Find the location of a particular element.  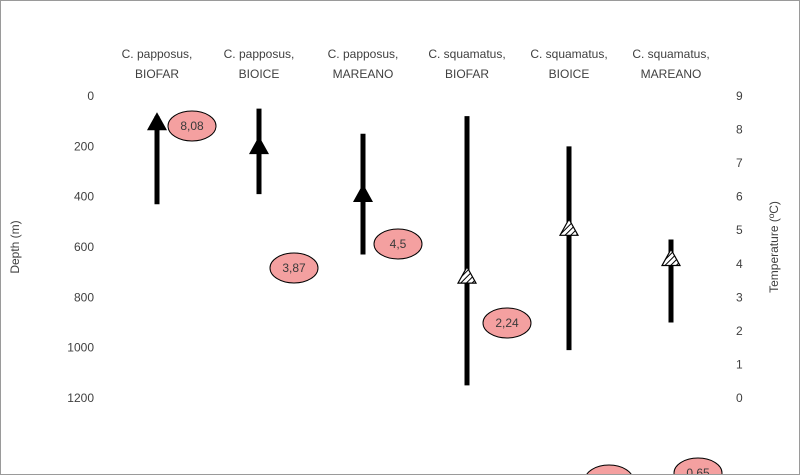

temperature-value-label: 2,24 is located at coordinates (507, 323).